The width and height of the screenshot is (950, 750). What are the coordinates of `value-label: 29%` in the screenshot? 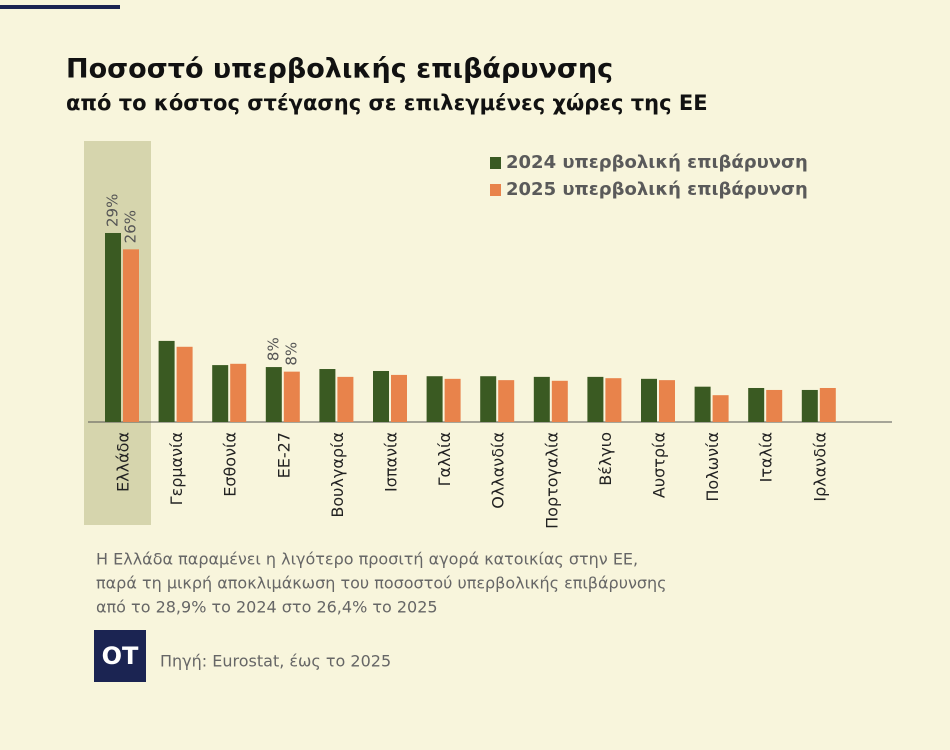 It's located at (113, 210).